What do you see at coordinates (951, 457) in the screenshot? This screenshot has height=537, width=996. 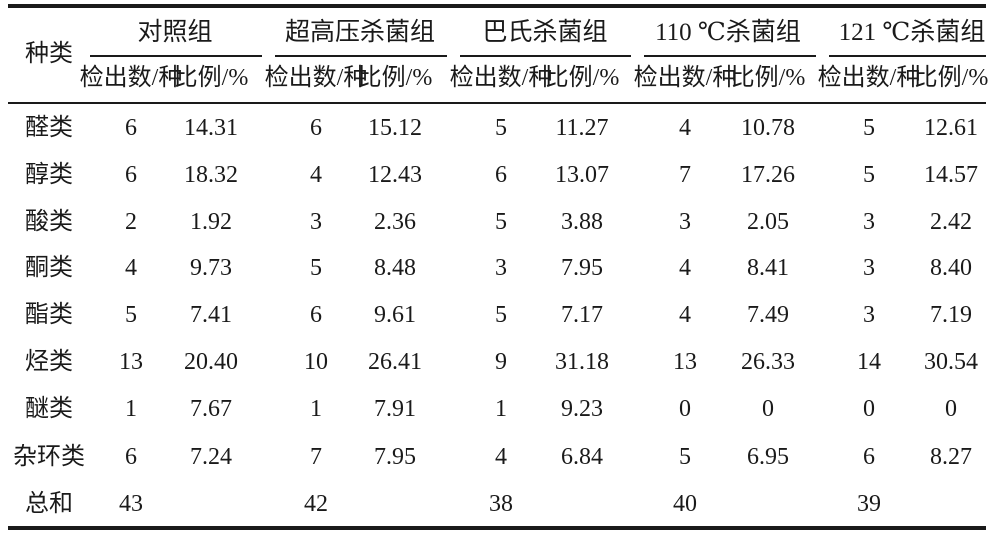 I see `table-cell: 8.27` at bounding box center [951, 457].